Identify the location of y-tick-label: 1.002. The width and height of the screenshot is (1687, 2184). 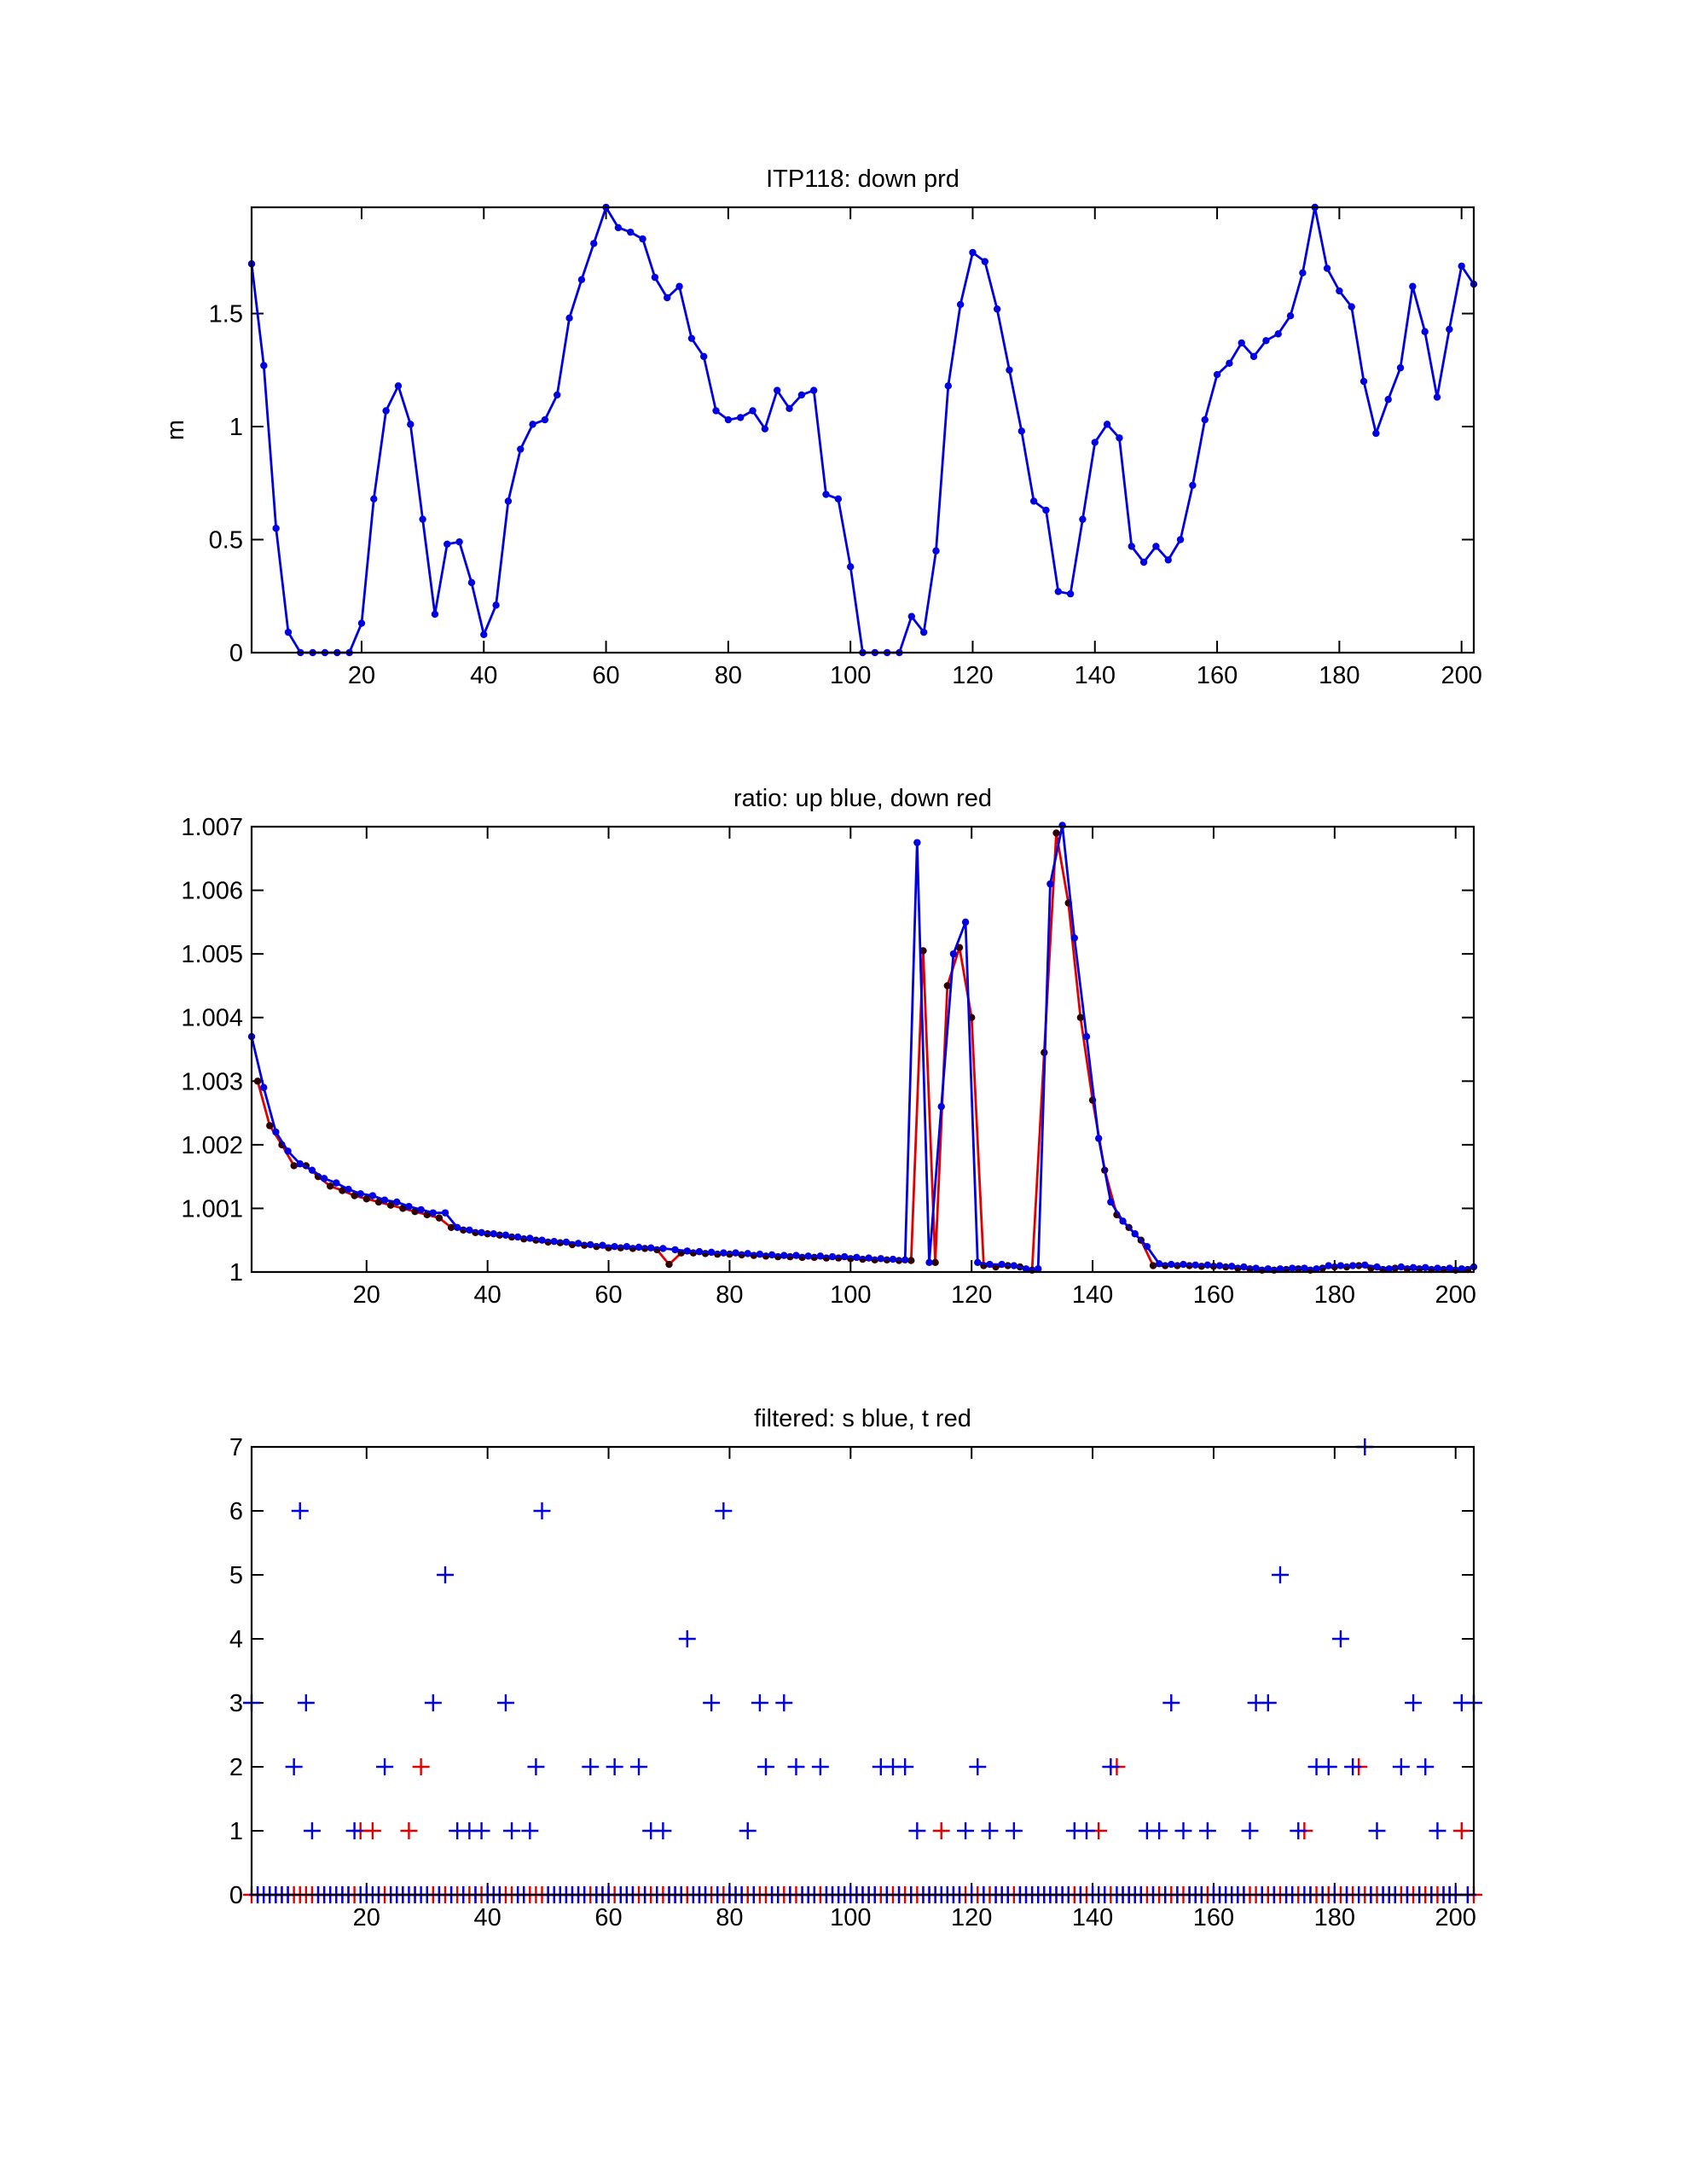
(212, 1146).